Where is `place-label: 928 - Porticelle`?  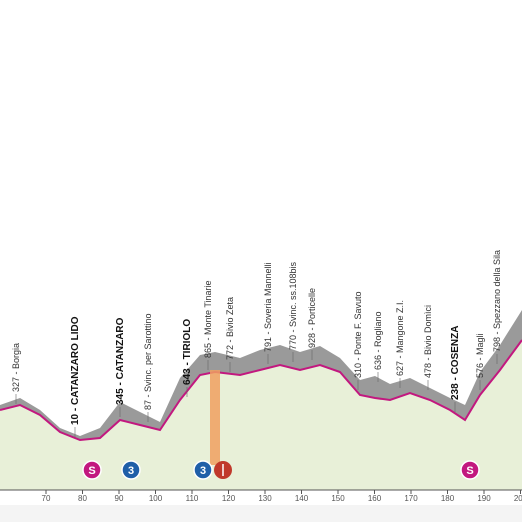 place-label: 928 - Porticelle is located at coordinates (312, 318).